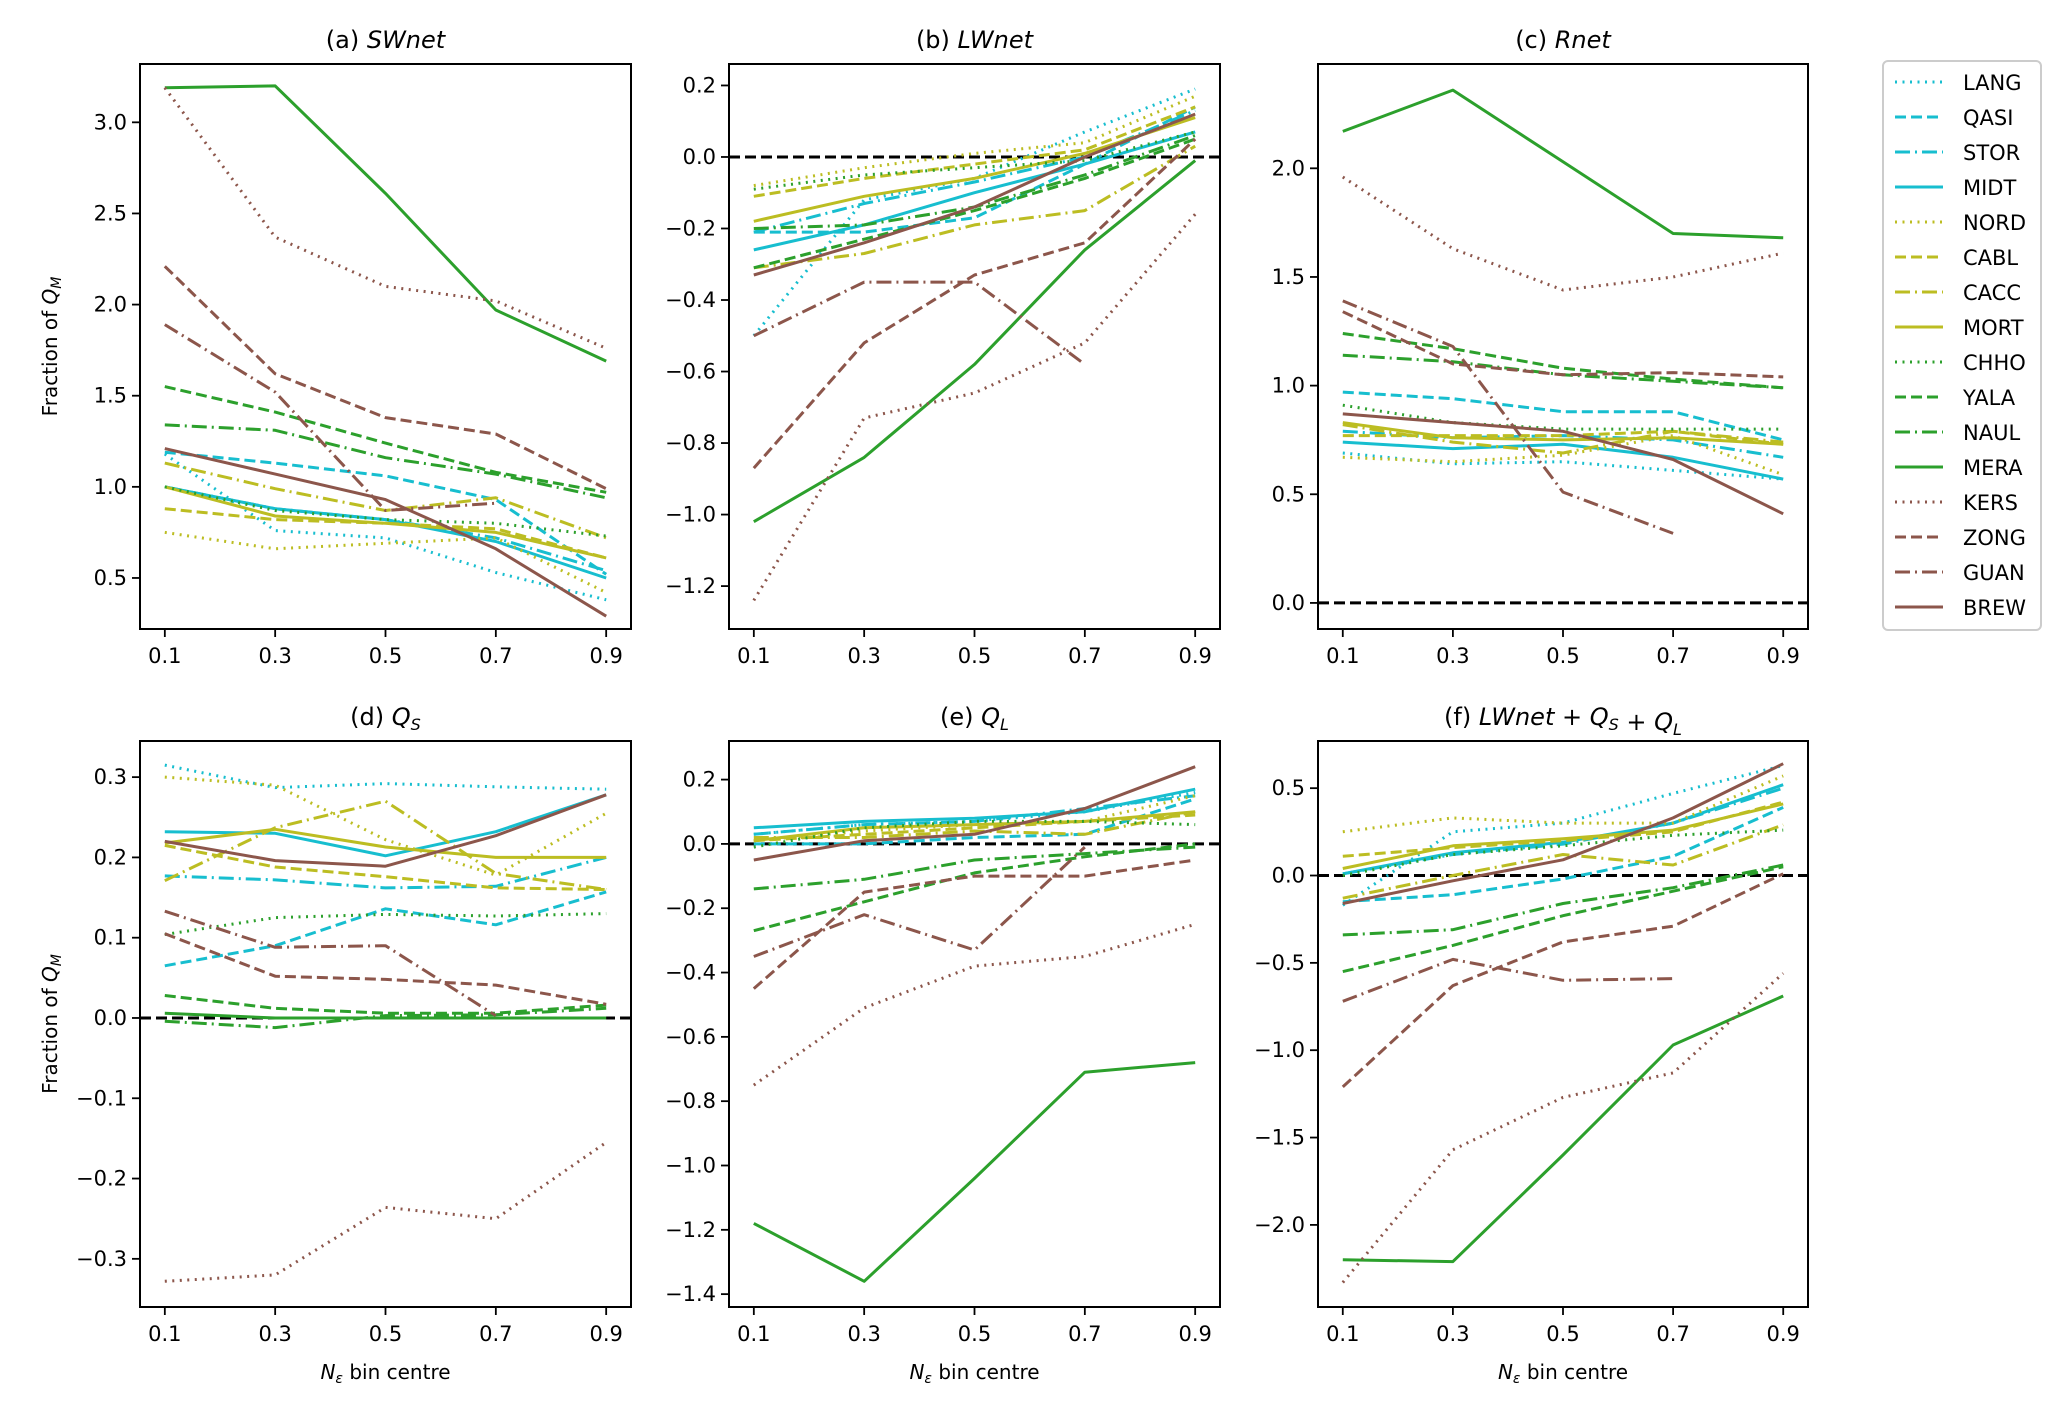  What do you see at coordinates (110, 122) in the screenshot?
I see `y-tick-label: 3.0` at bounding box center [110, 122].